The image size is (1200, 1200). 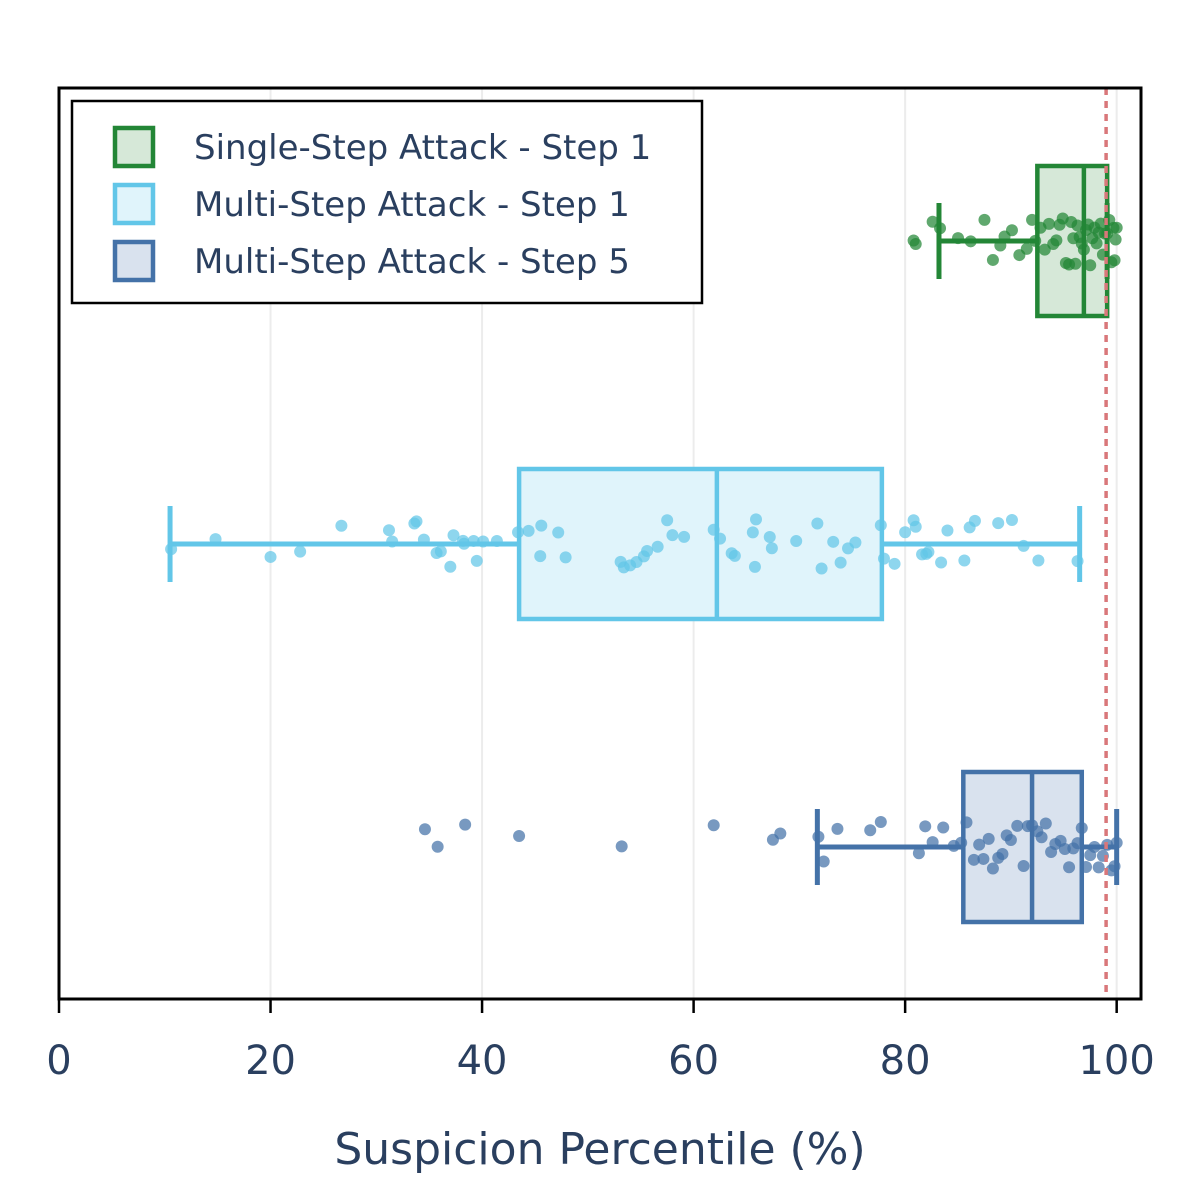 I want to click on legend-frame, so click(x=387, y=202).